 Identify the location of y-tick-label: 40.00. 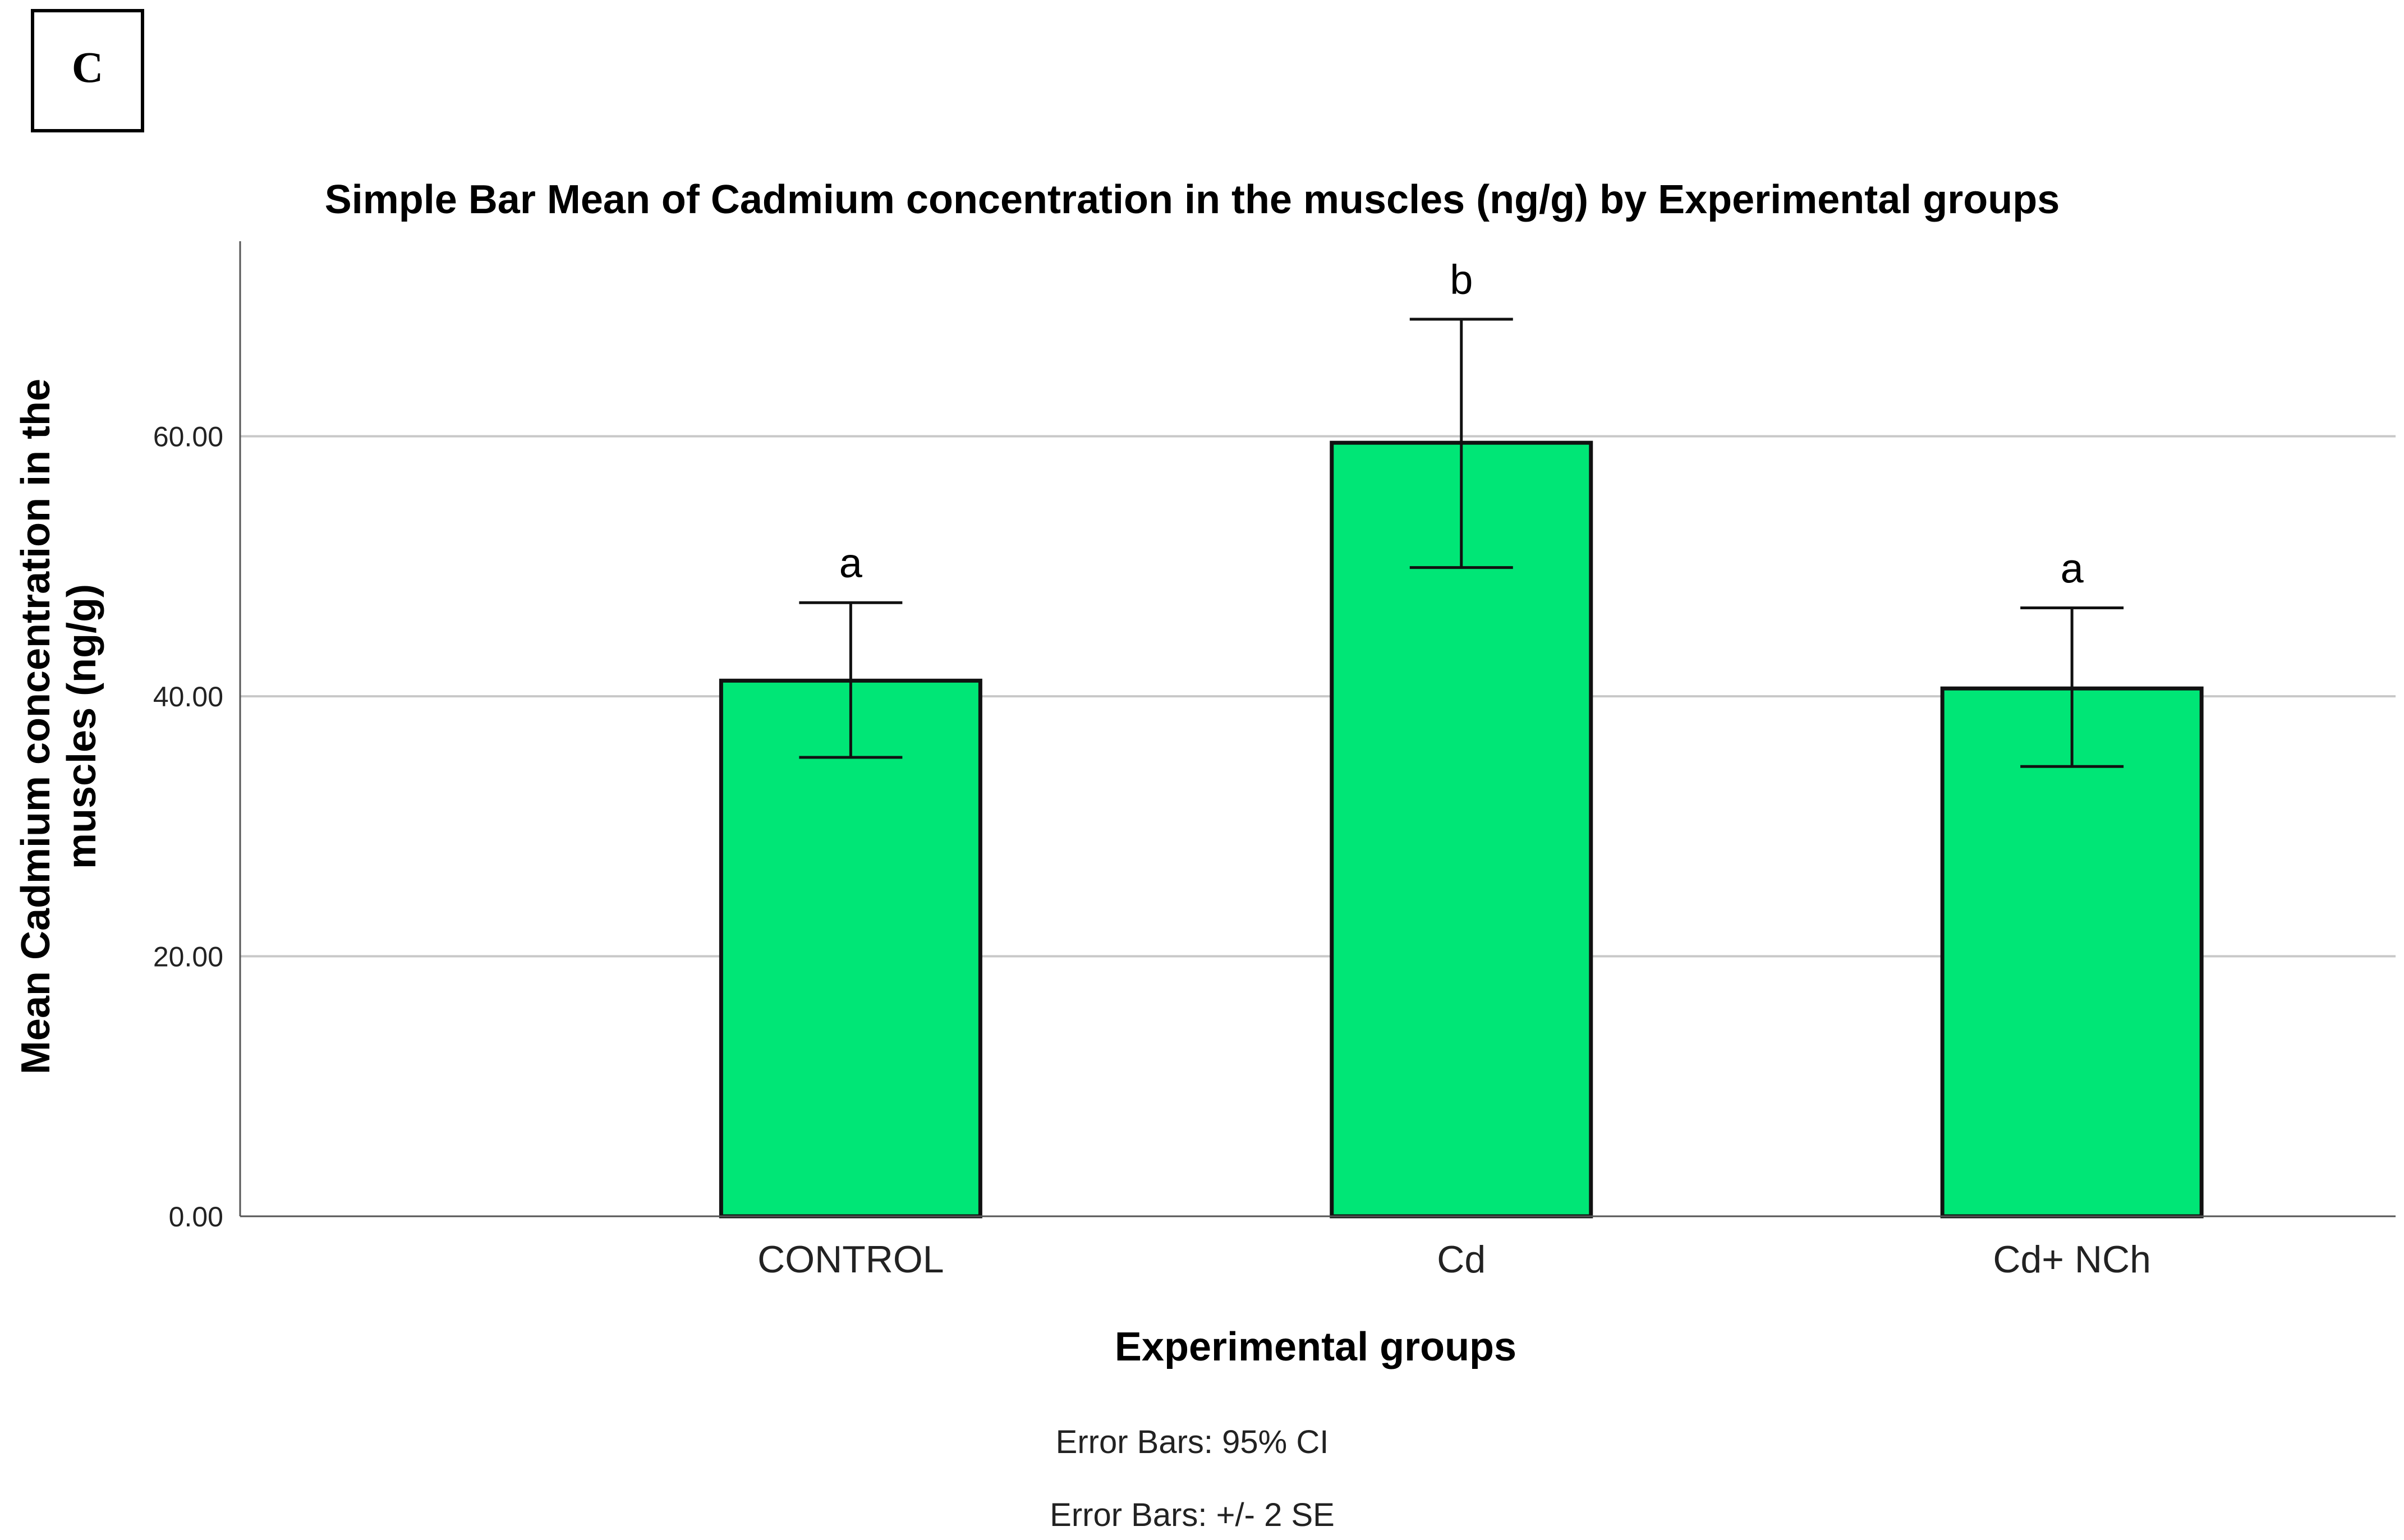
(188, 697).